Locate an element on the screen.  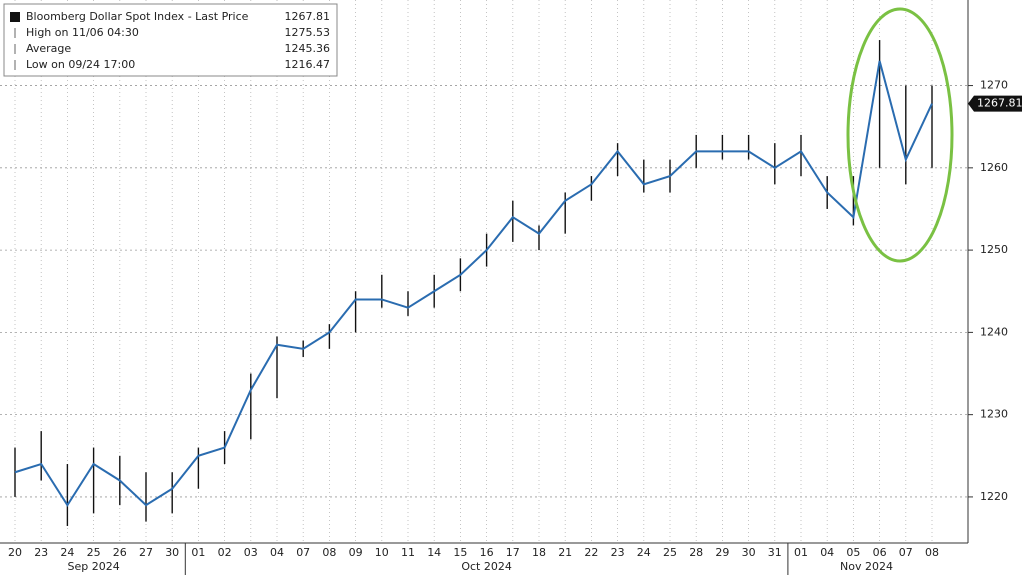
legend-value: 1245.36 is located at coordinates (308, 48).